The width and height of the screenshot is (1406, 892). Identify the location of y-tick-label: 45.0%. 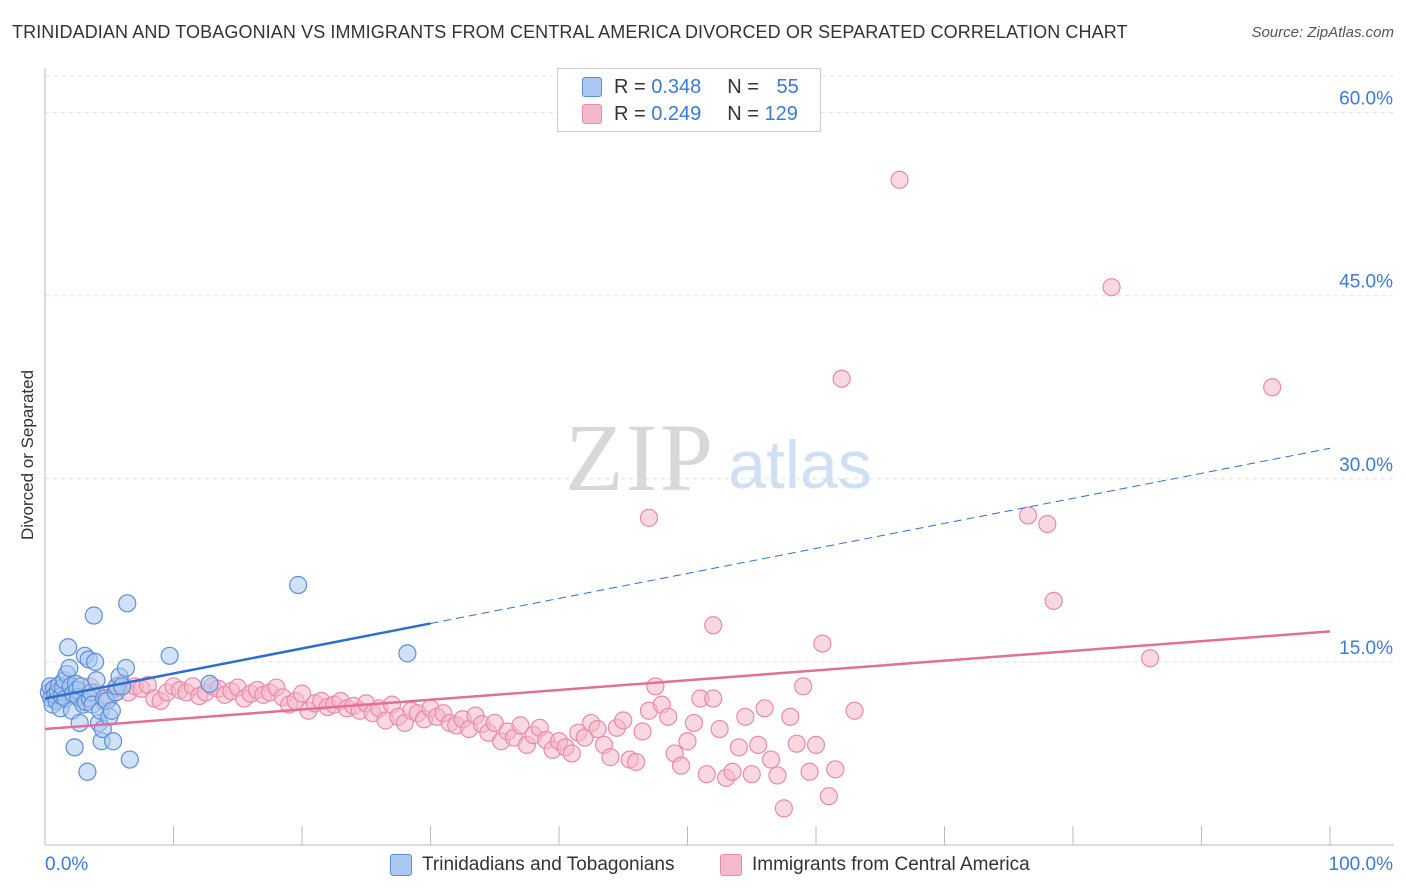
(1366, 282).